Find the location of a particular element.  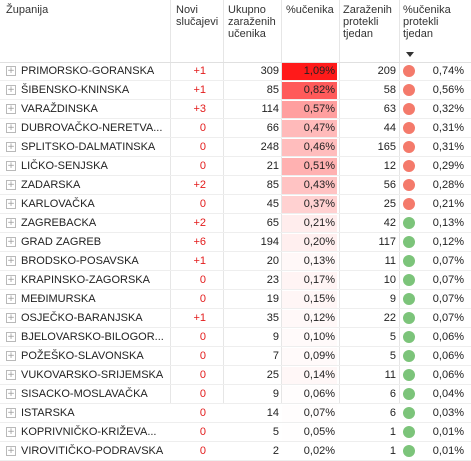

last-week-infected-value: 117 is located at coordinates (387, 242).